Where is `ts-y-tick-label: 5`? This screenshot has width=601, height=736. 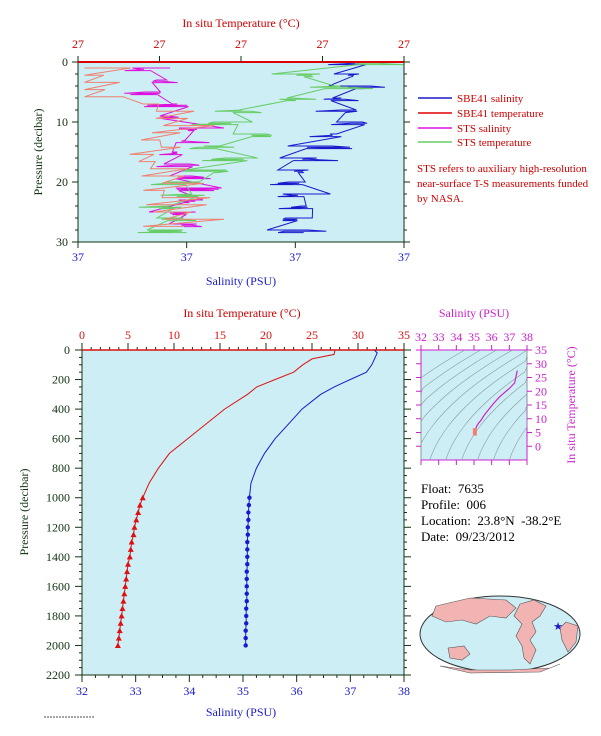 ts-y-tick-label: 5 is located at coordinates (538, 433).